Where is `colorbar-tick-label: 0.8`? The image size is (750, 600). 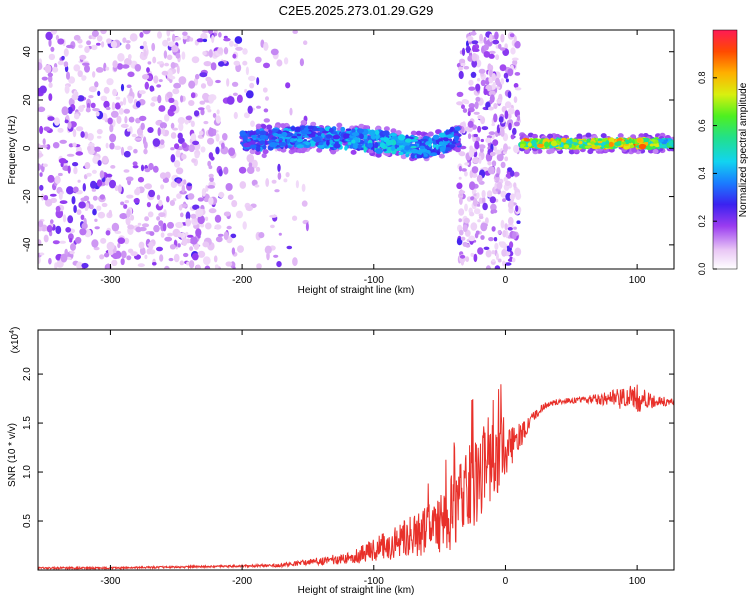 colorbar-tick-label: 0.8 is located at coordinates (702, 78).